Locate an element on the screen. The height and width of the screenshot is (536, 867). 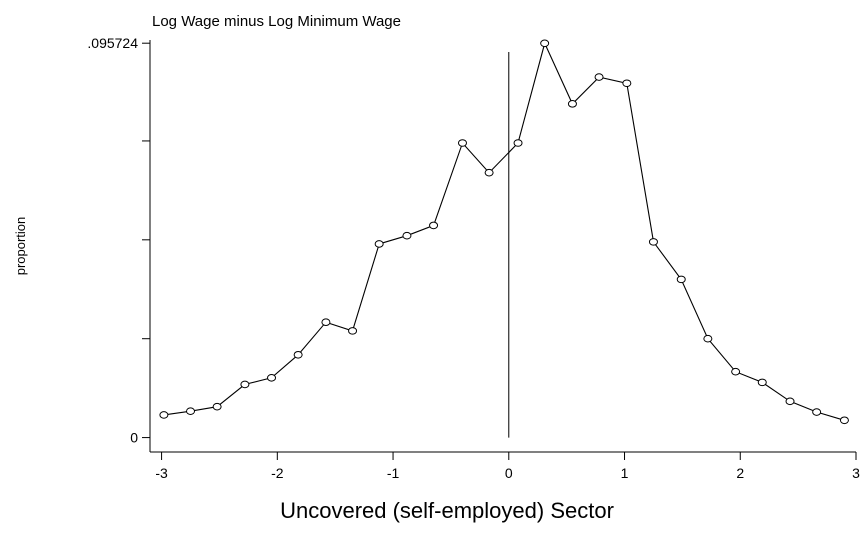
y-axis-label: proportion is located at coordinates (20, 246).